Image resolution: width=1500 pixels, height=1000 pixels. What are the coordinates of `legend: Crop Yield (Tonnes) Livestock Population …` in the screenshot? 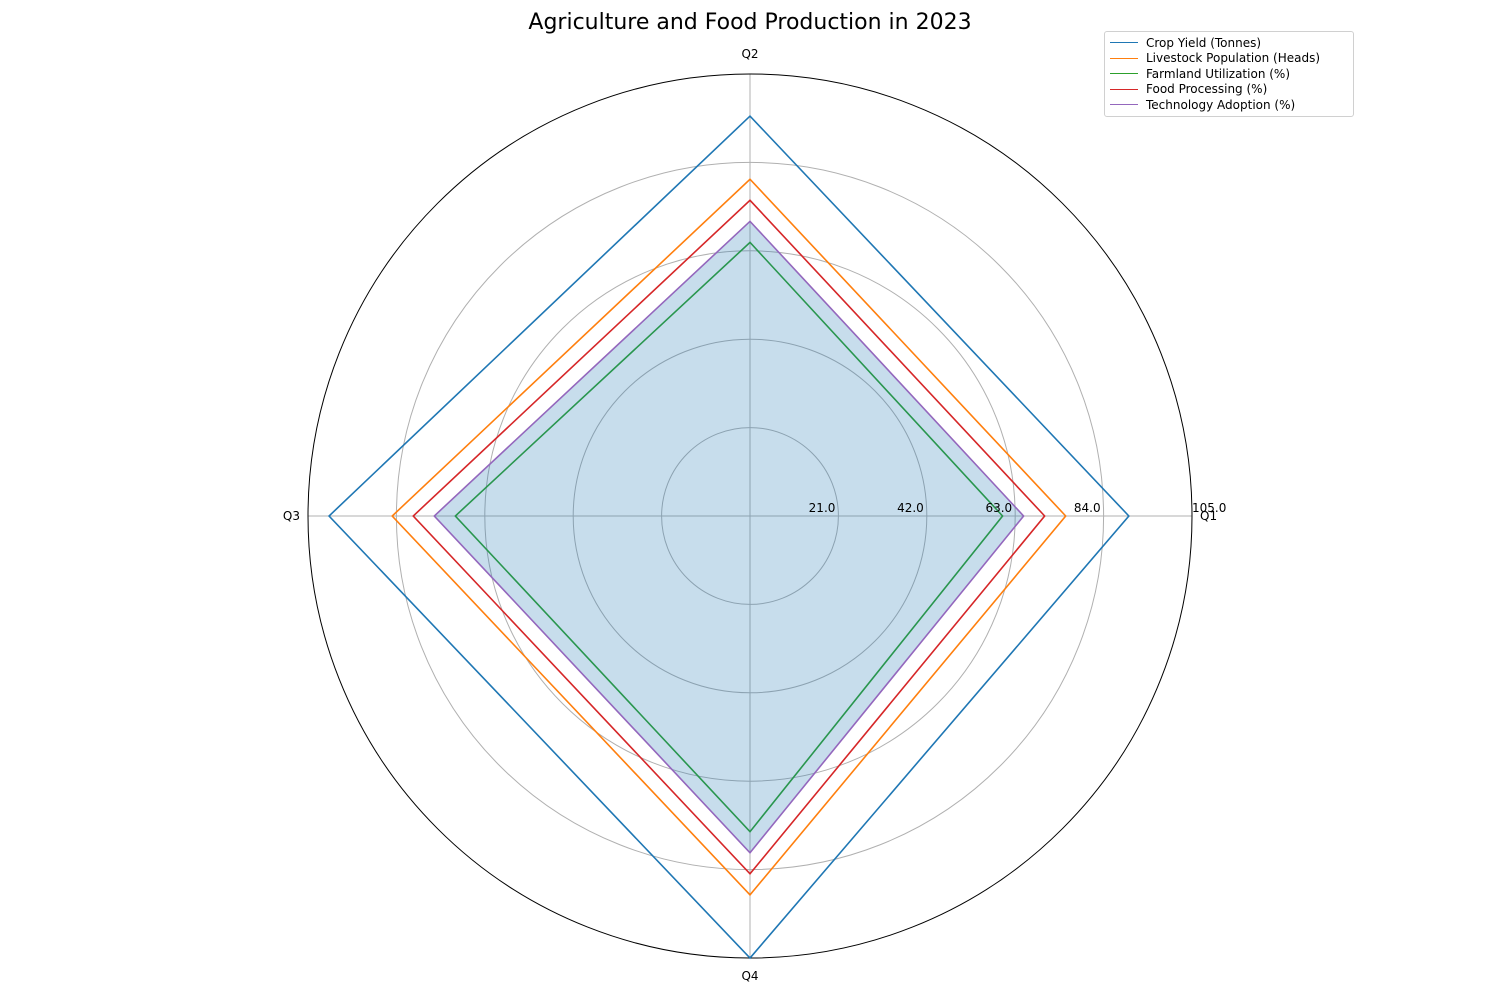 It's located at (1229, 74).